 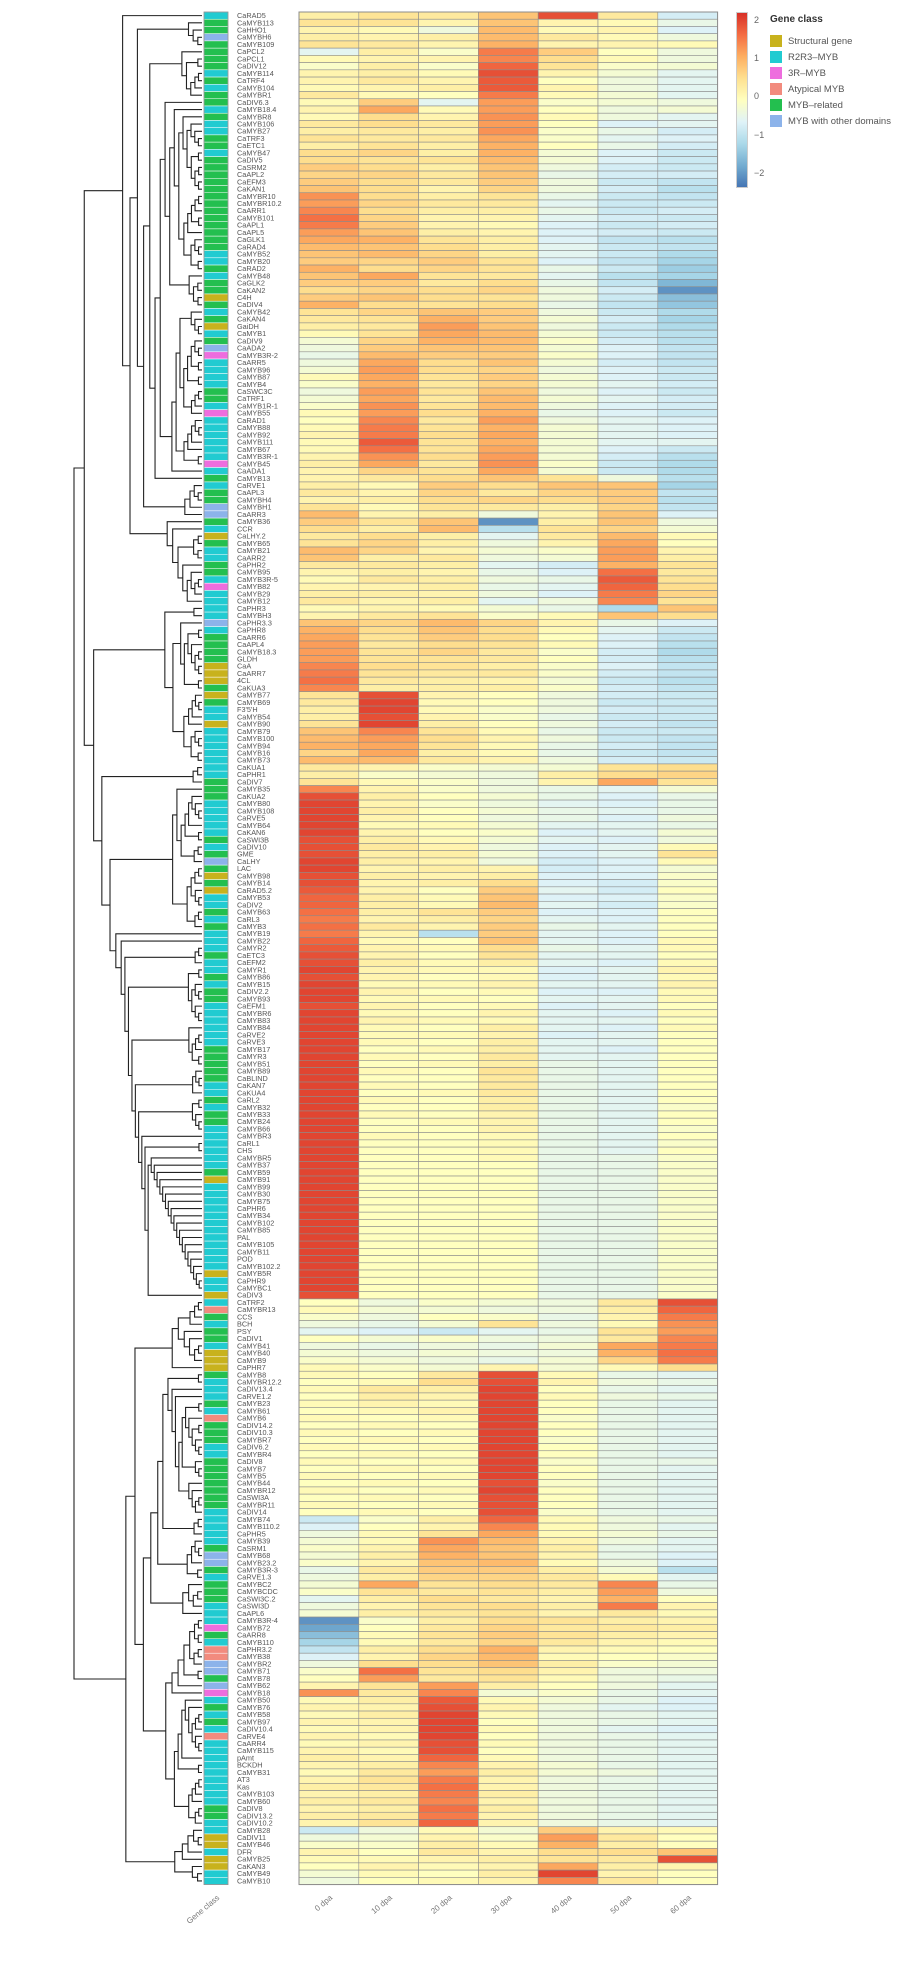 I want to click on gene-label: CaDIV1, so click(x=250, y=1338).